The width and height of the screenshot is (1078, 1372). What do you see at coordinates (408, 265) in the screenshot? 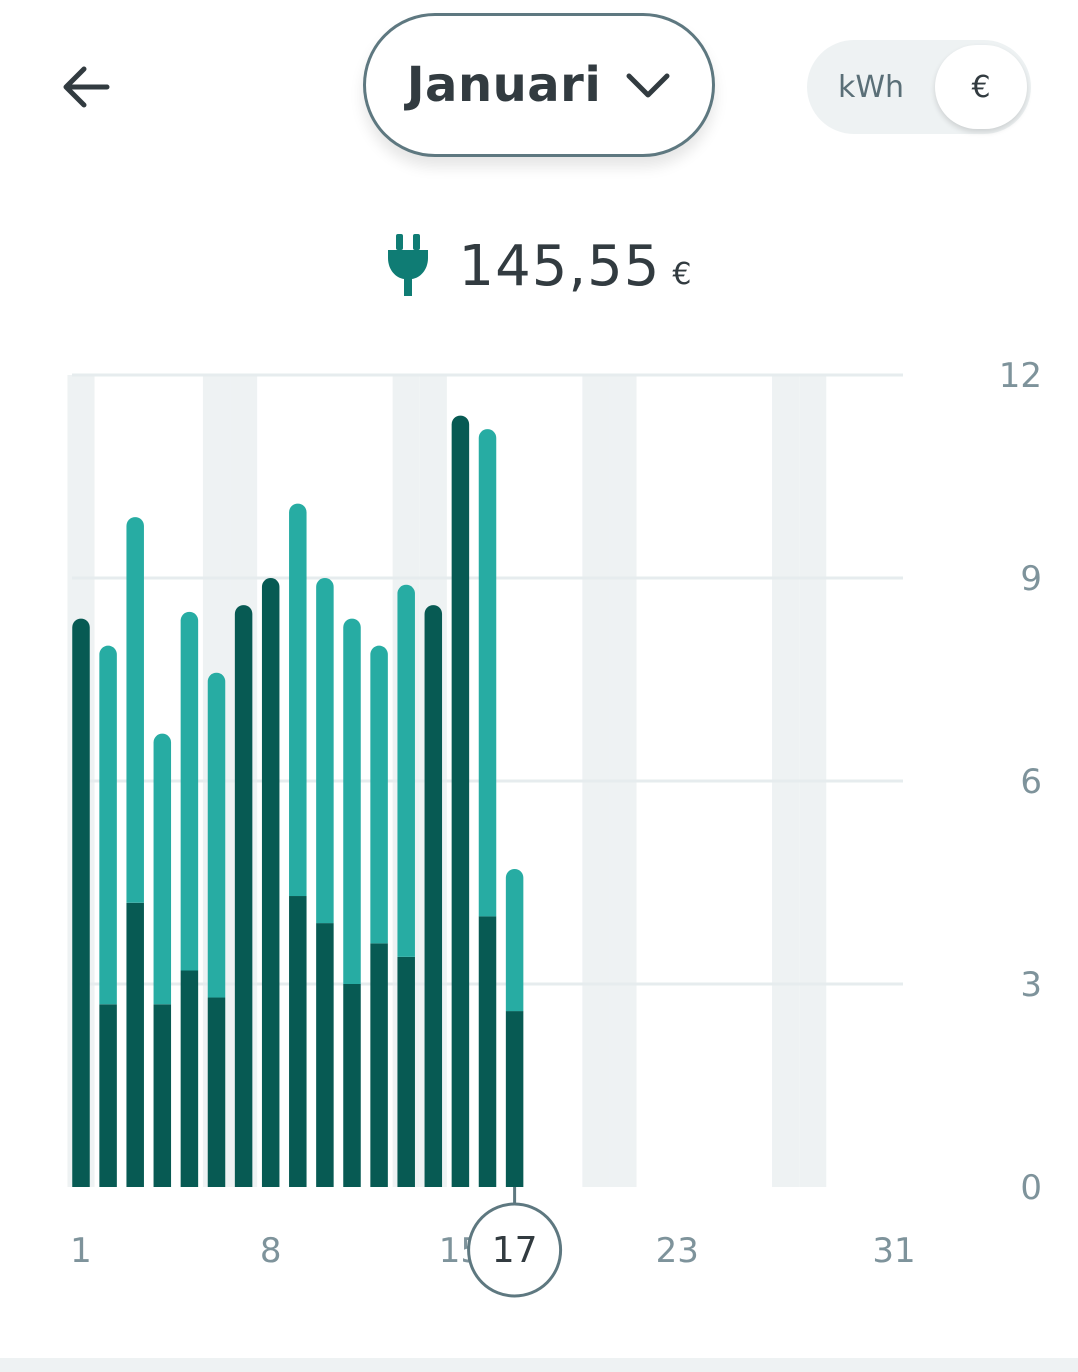
I see `electric-plug-icon` at bounding box center [408, 265].